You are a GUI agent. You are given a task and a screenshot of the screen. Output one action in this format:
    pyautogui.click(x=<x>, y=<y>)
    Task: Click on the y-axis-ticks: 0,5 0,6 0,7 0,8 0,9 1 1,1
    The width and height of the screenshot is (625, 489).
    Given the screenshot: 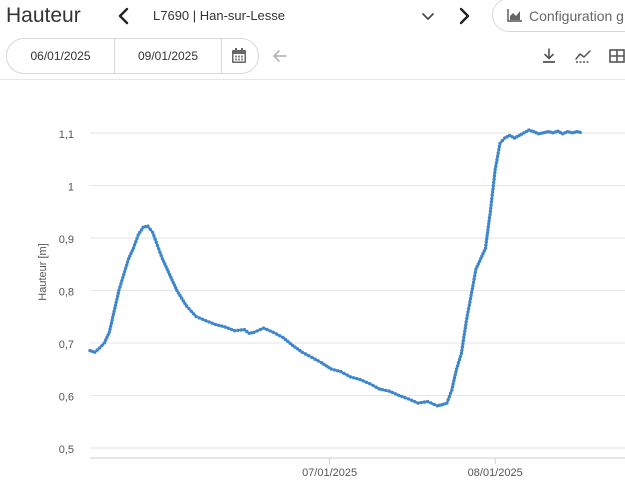 What is the action you would take?
    pyautogui.click(x=66, y=292)
    